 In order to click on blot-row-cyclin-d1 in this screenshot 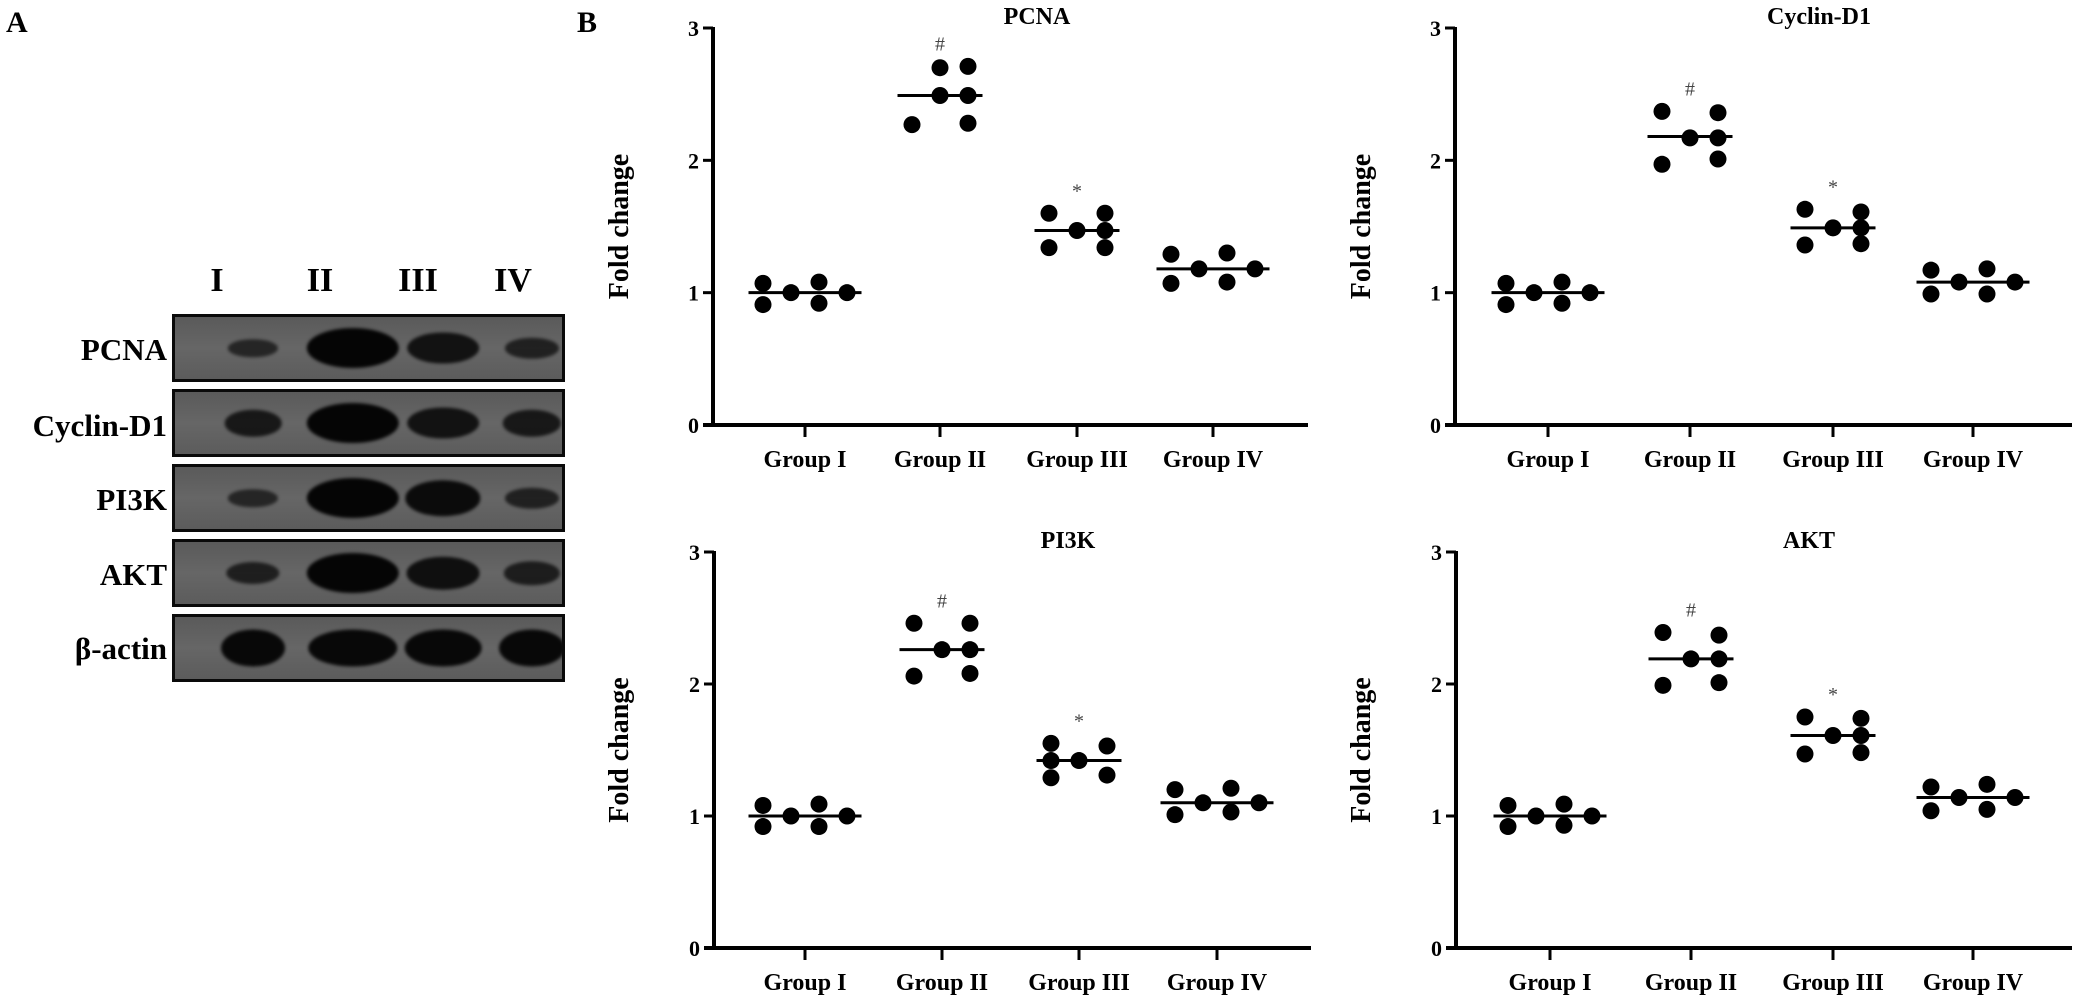, I will do `click(368, 423)`.